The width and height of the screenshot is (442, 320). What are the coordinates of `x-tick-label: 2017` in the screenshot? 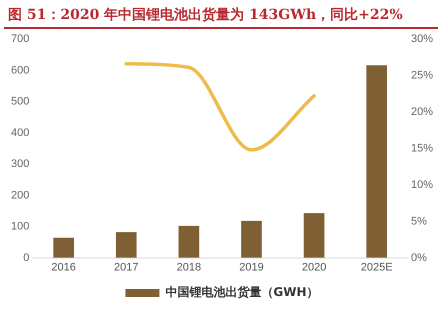 It's located at (126, 267).